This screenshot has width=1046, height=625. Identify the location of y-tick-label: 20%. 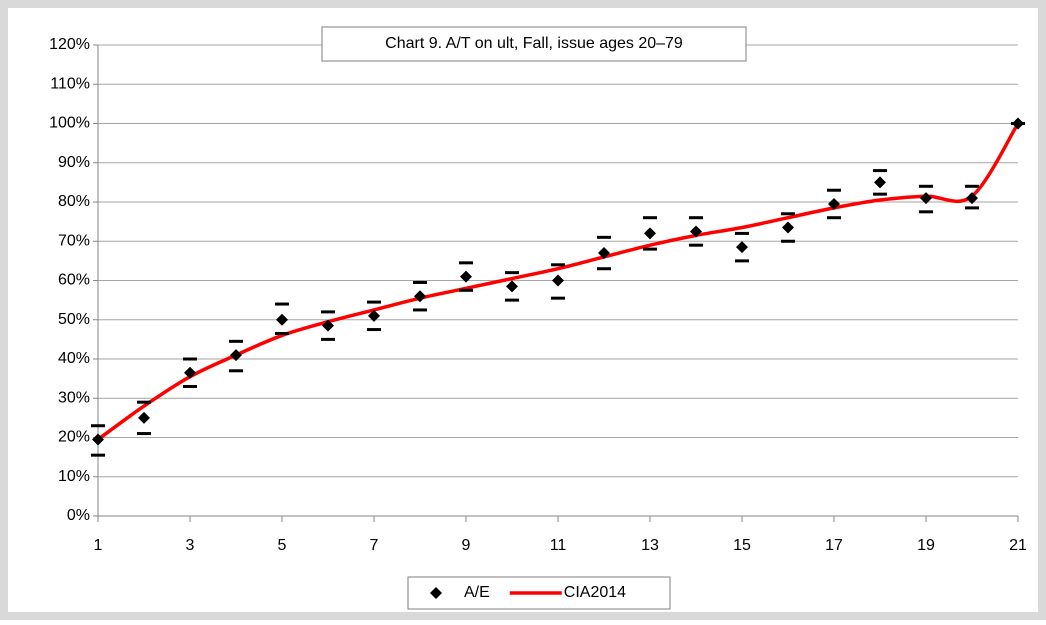
(74, 437).